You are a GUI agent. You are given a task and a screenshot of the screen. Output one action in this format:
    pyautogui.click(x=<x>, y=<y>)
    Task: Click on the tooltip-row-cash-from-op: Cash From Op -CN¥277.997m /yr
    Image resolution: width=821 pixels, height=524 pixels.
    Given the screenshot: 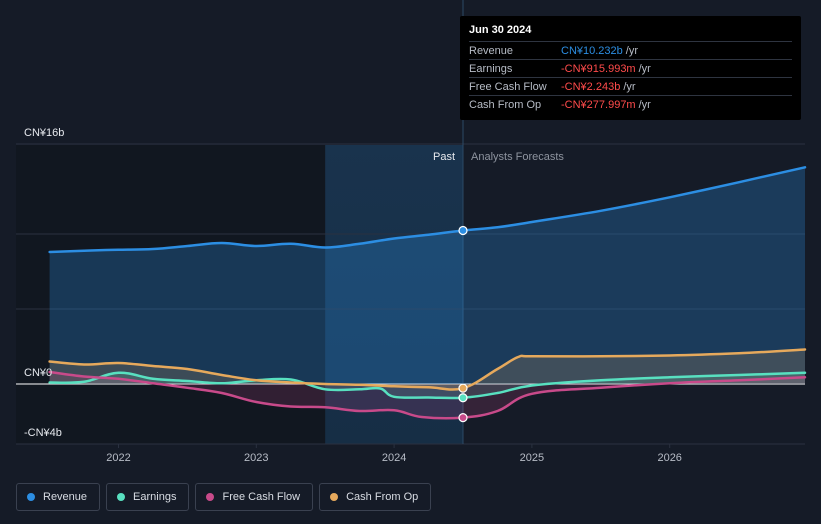 What is the action you would take?
    pyautogui.click(x=630, y=104)
    